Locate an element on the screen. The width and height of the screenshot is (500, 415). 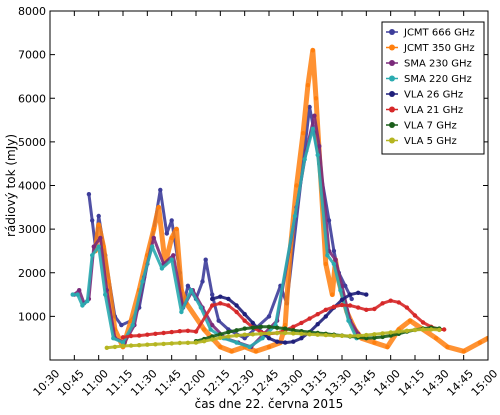
x-tick-label: 13:30 is located at coordinates (339, 383).